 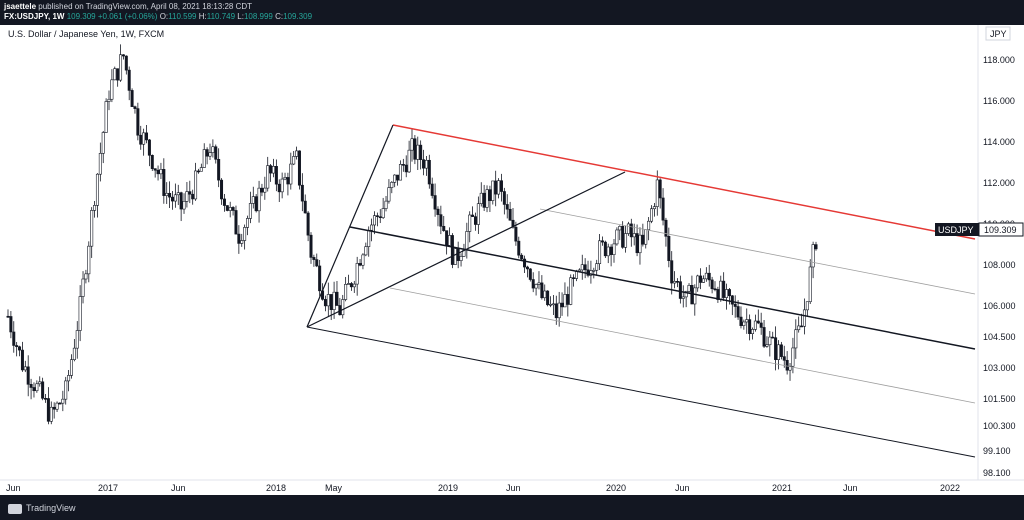 What do you see at coordinates (682, 345) in the screenshot?
I see `lower-mid-grey-line` at bounding box center [682, 345].